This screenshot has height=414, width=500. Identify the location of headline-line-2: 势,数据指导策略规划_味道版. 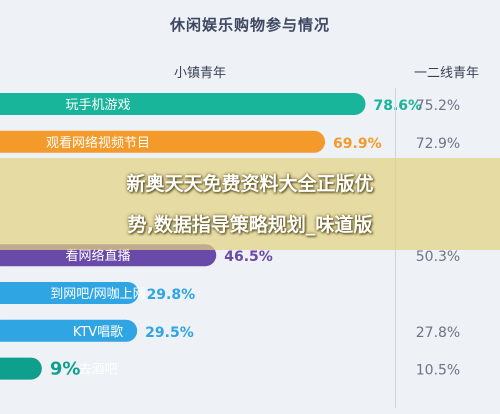
(250, 225).